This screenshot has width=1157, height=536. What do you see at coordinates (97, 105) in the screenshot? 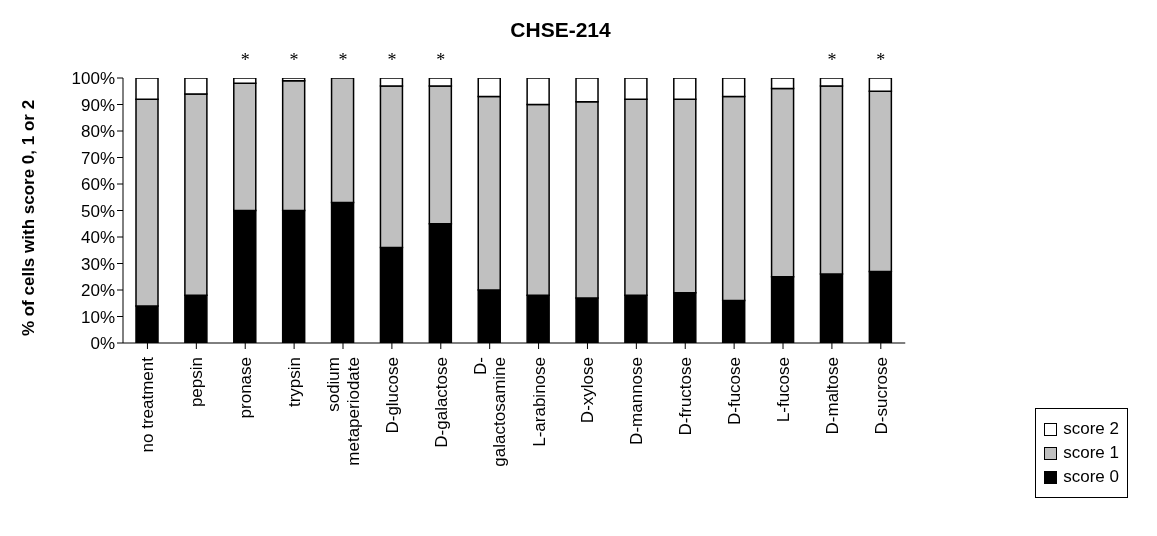
I see `y-tick-label: 90%` at bounding box center [97, 105].